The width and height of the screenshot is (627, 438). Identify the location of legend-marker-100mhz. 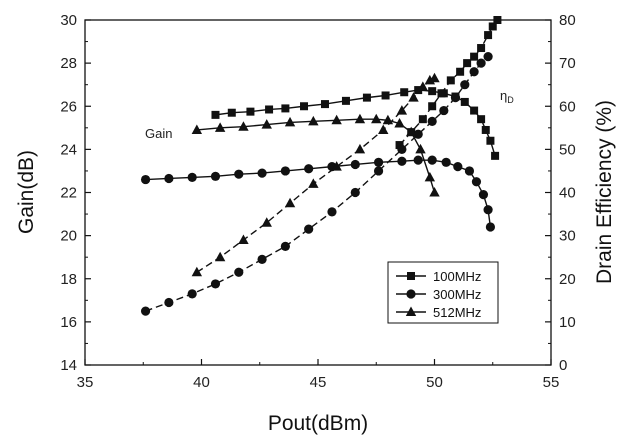
(411, 276).